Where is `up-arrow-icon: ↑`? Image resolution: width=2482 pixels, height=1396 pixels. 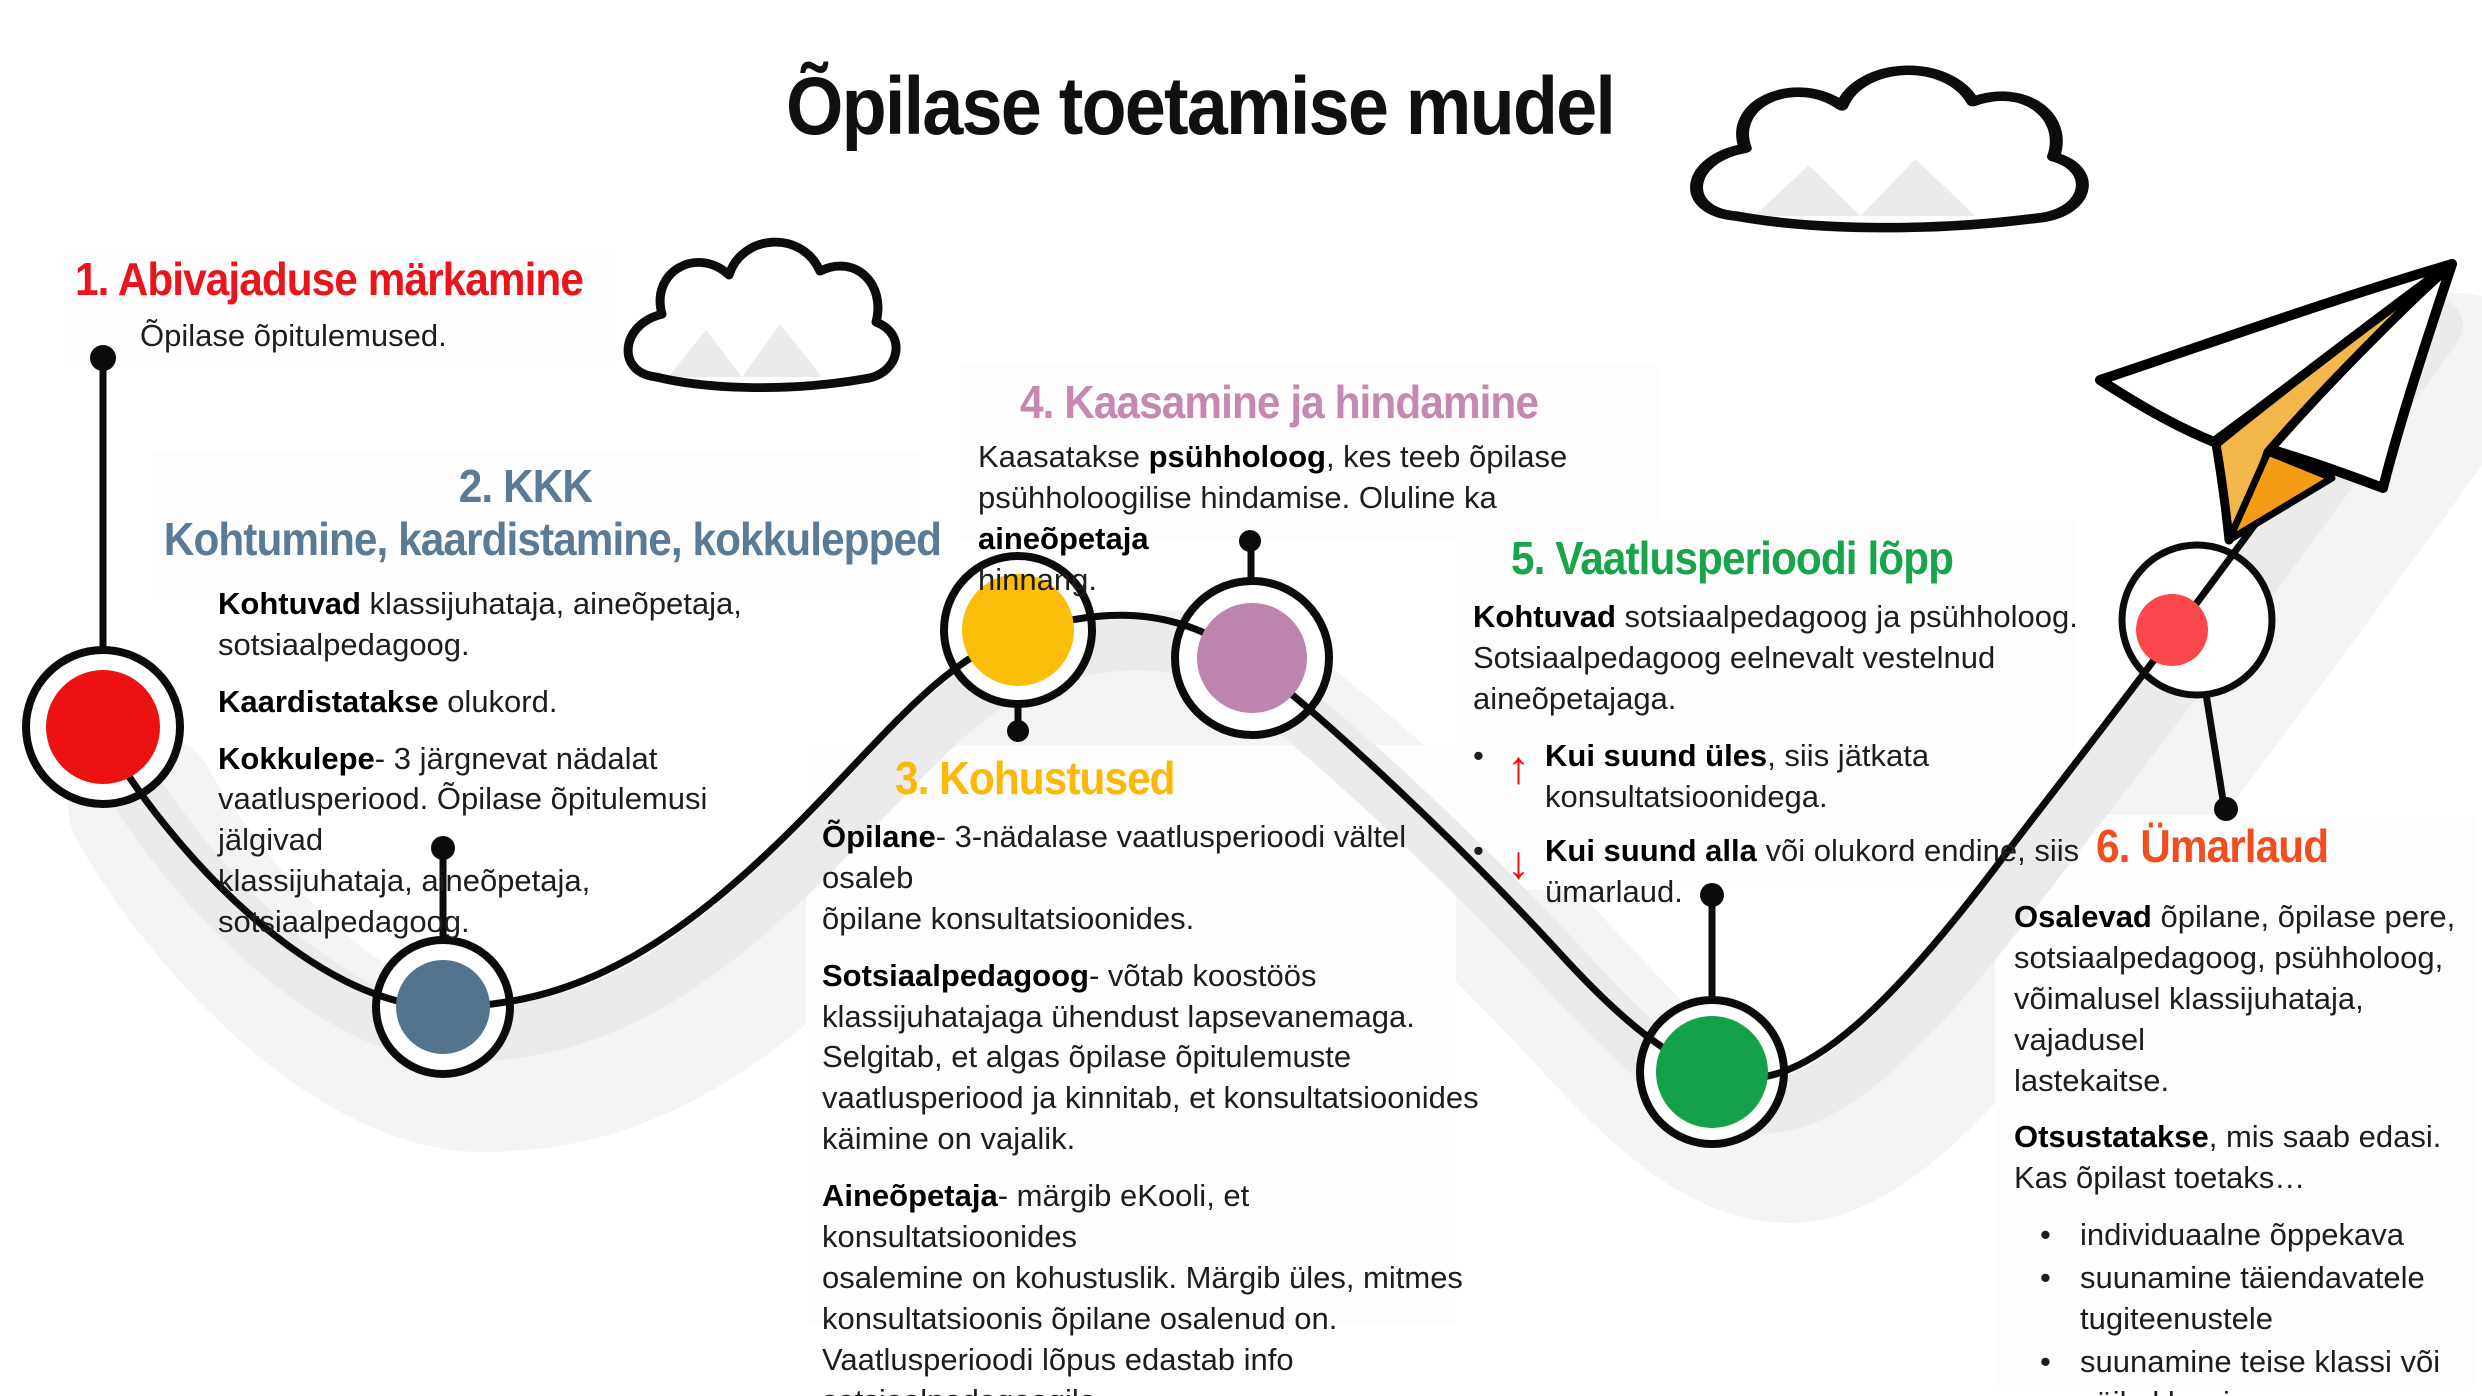
up-arrow-icon: ↑ is located at coordinates (1518, 766).